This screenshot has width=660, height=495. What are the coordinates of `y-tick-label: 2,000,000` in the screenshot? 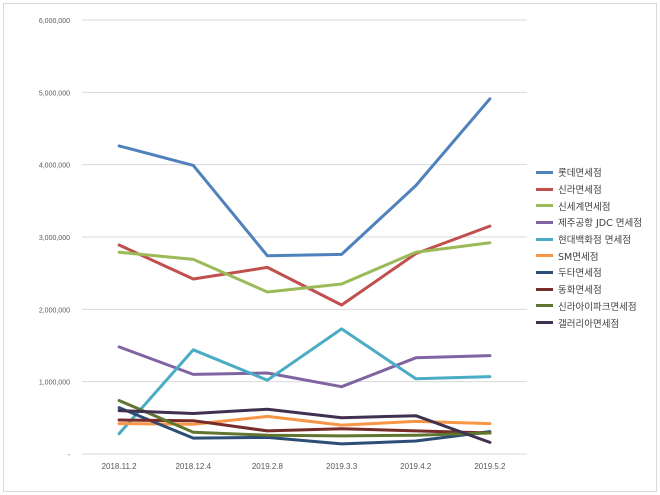 It's located at (54, 310).